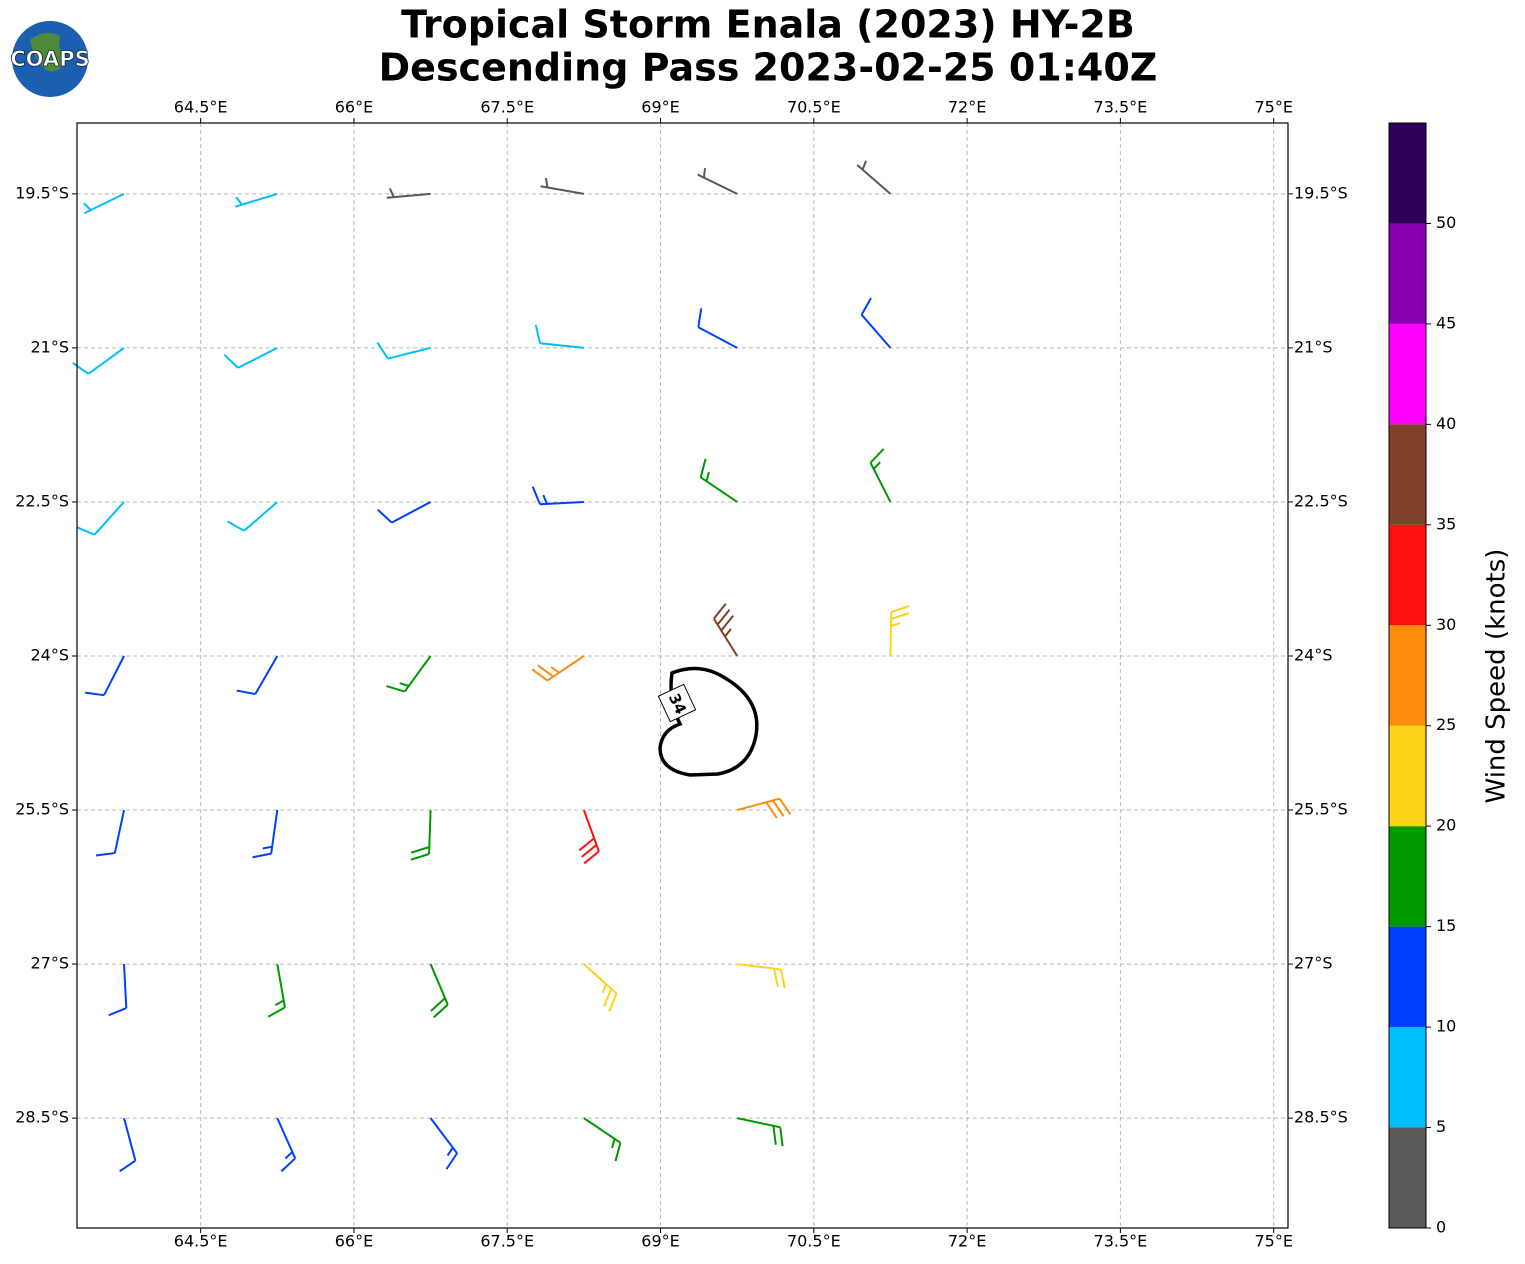 This screenshot has height=1264, width=1525. I want to click on y-tick-label: 24°S, so click(49, 654).